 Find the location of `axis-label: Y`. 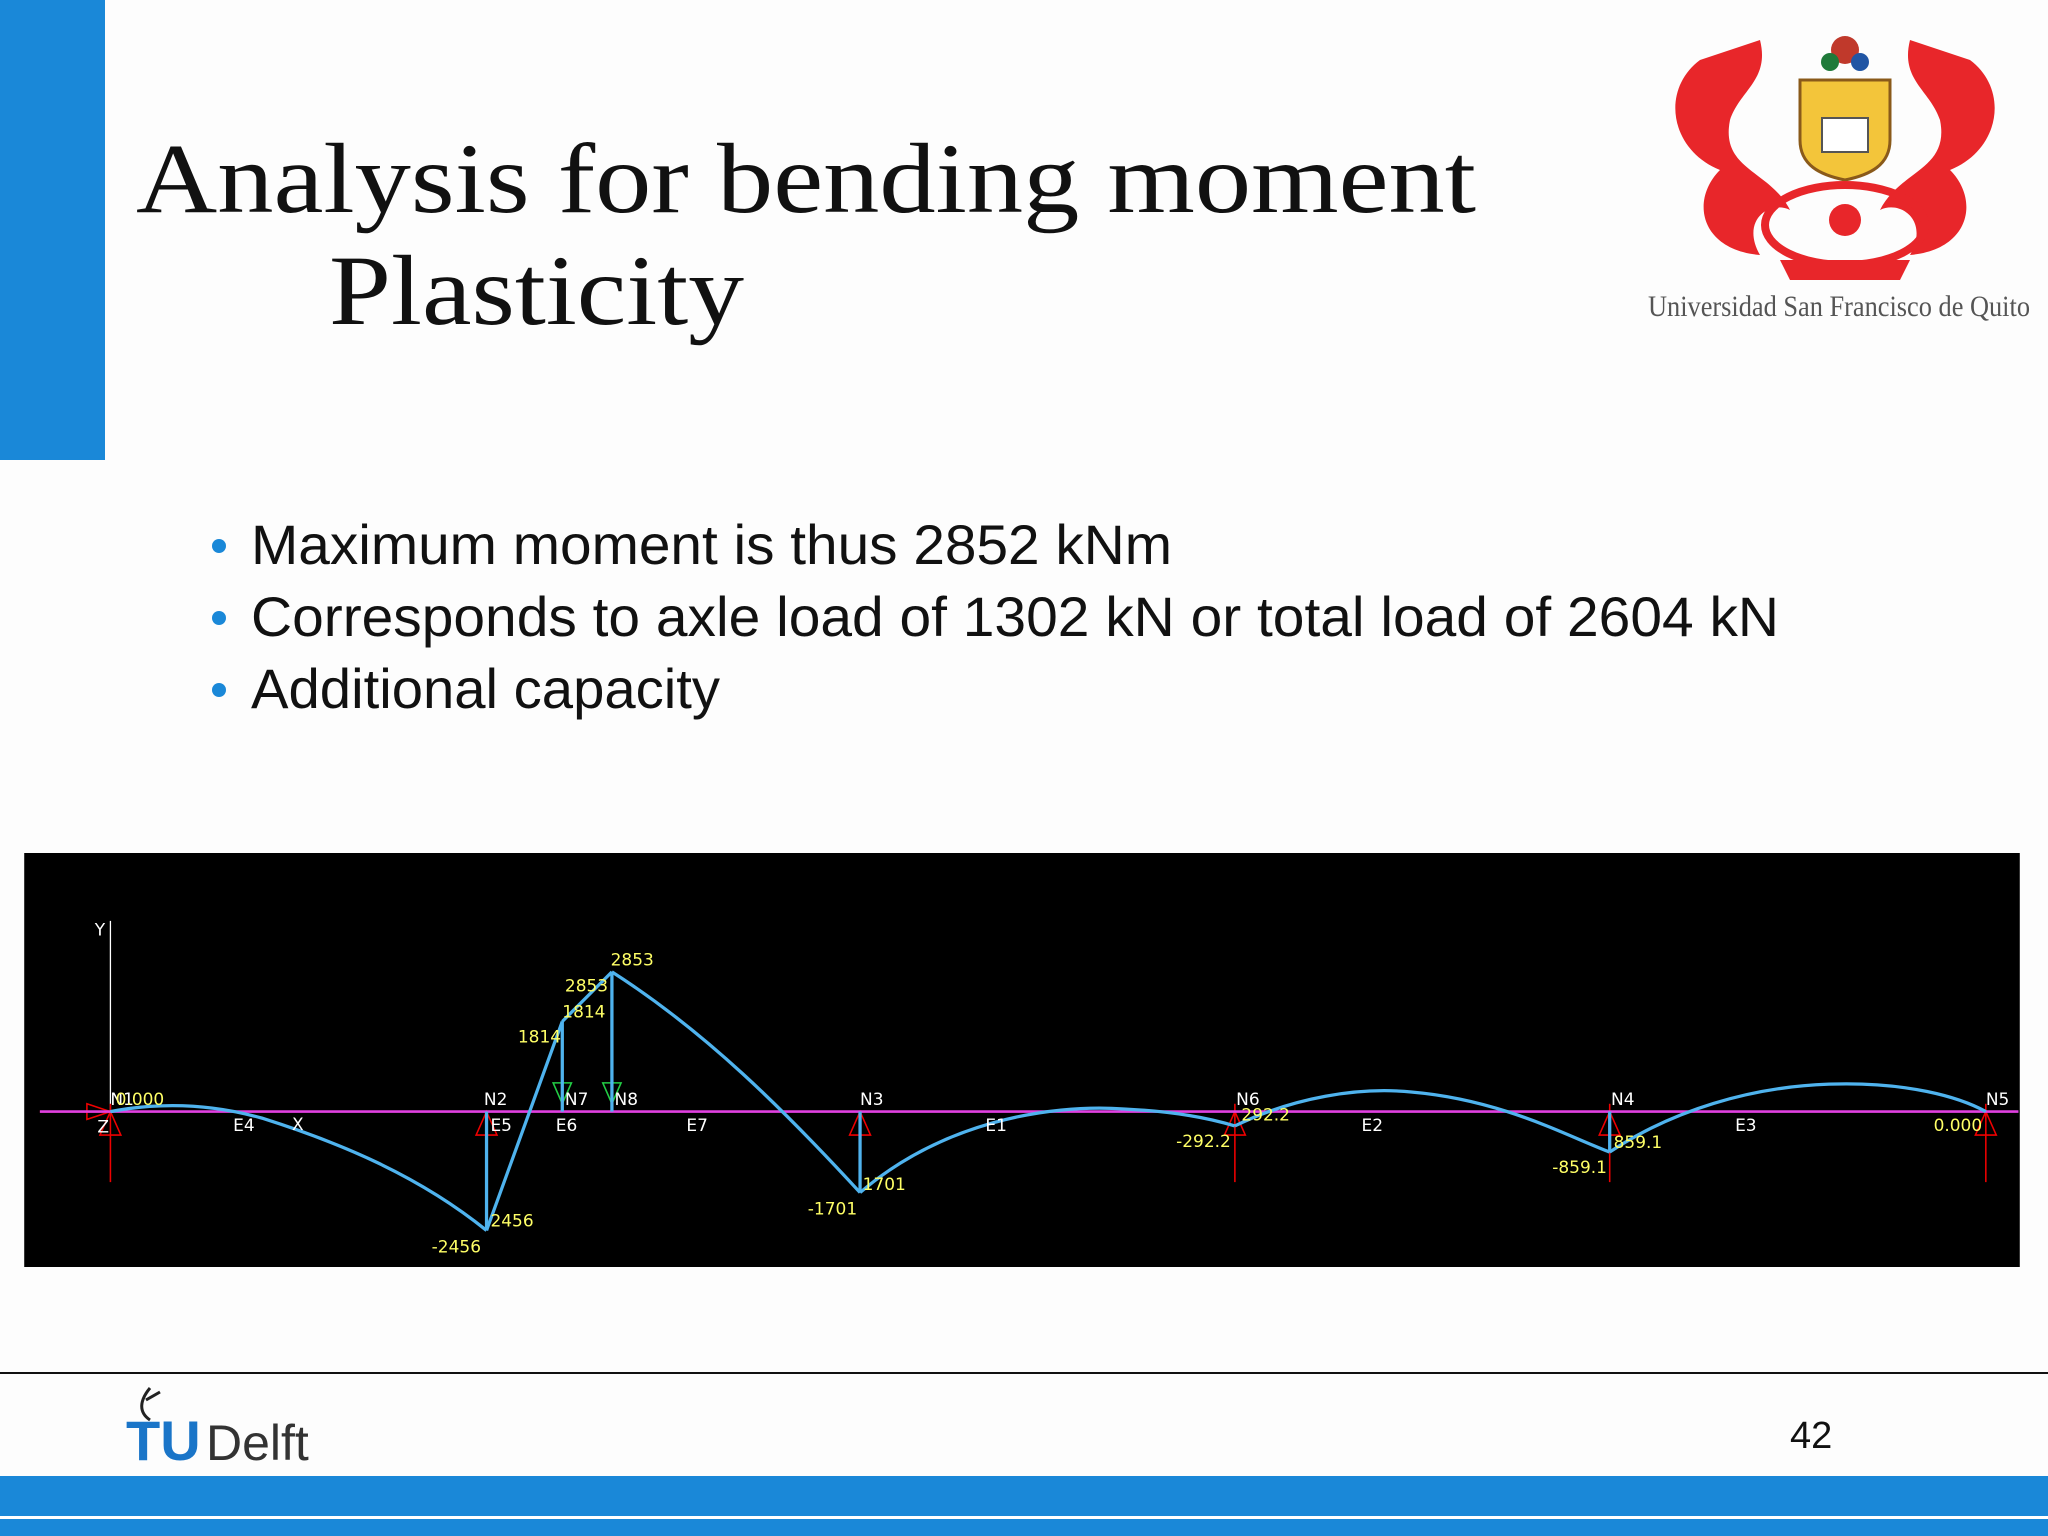

axis-label: Y is located at coordinates (100, 930).